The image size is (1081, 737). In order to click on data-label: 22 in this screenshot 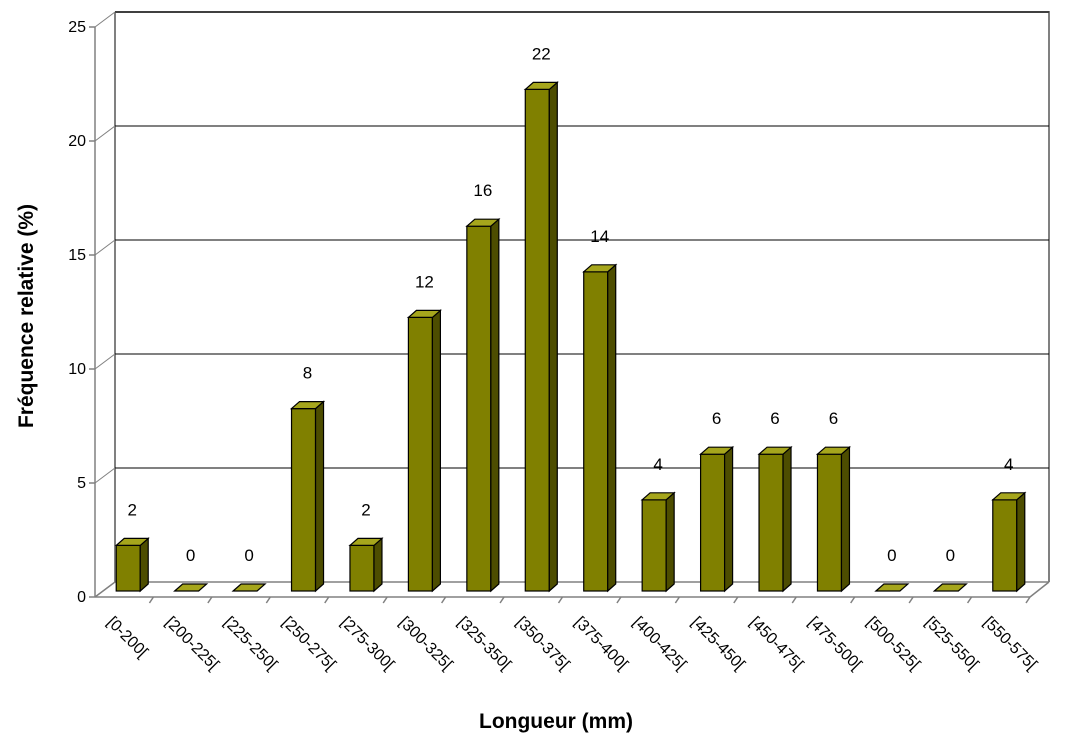, I will do `click(541, 53)`.